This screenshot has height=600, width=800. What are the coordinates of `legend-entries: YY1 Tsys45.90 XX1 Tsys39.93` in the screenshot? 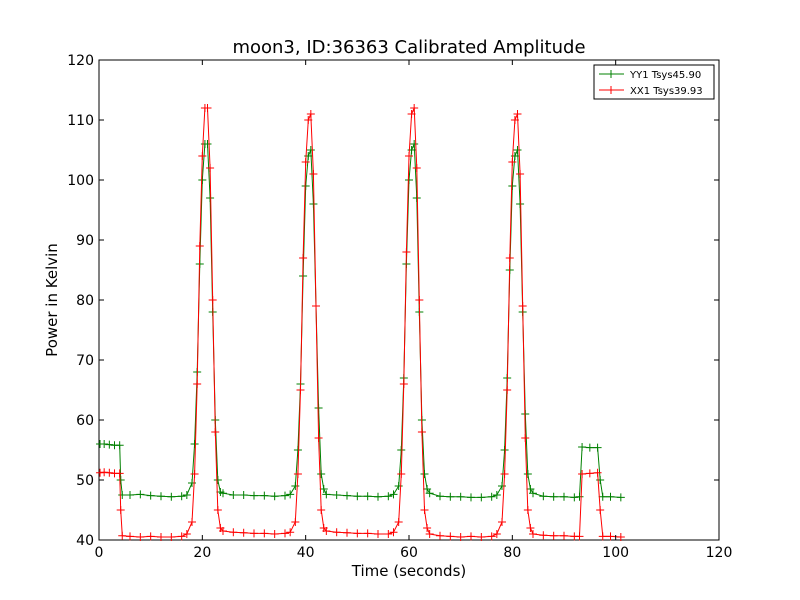 It's located at (651, 83).